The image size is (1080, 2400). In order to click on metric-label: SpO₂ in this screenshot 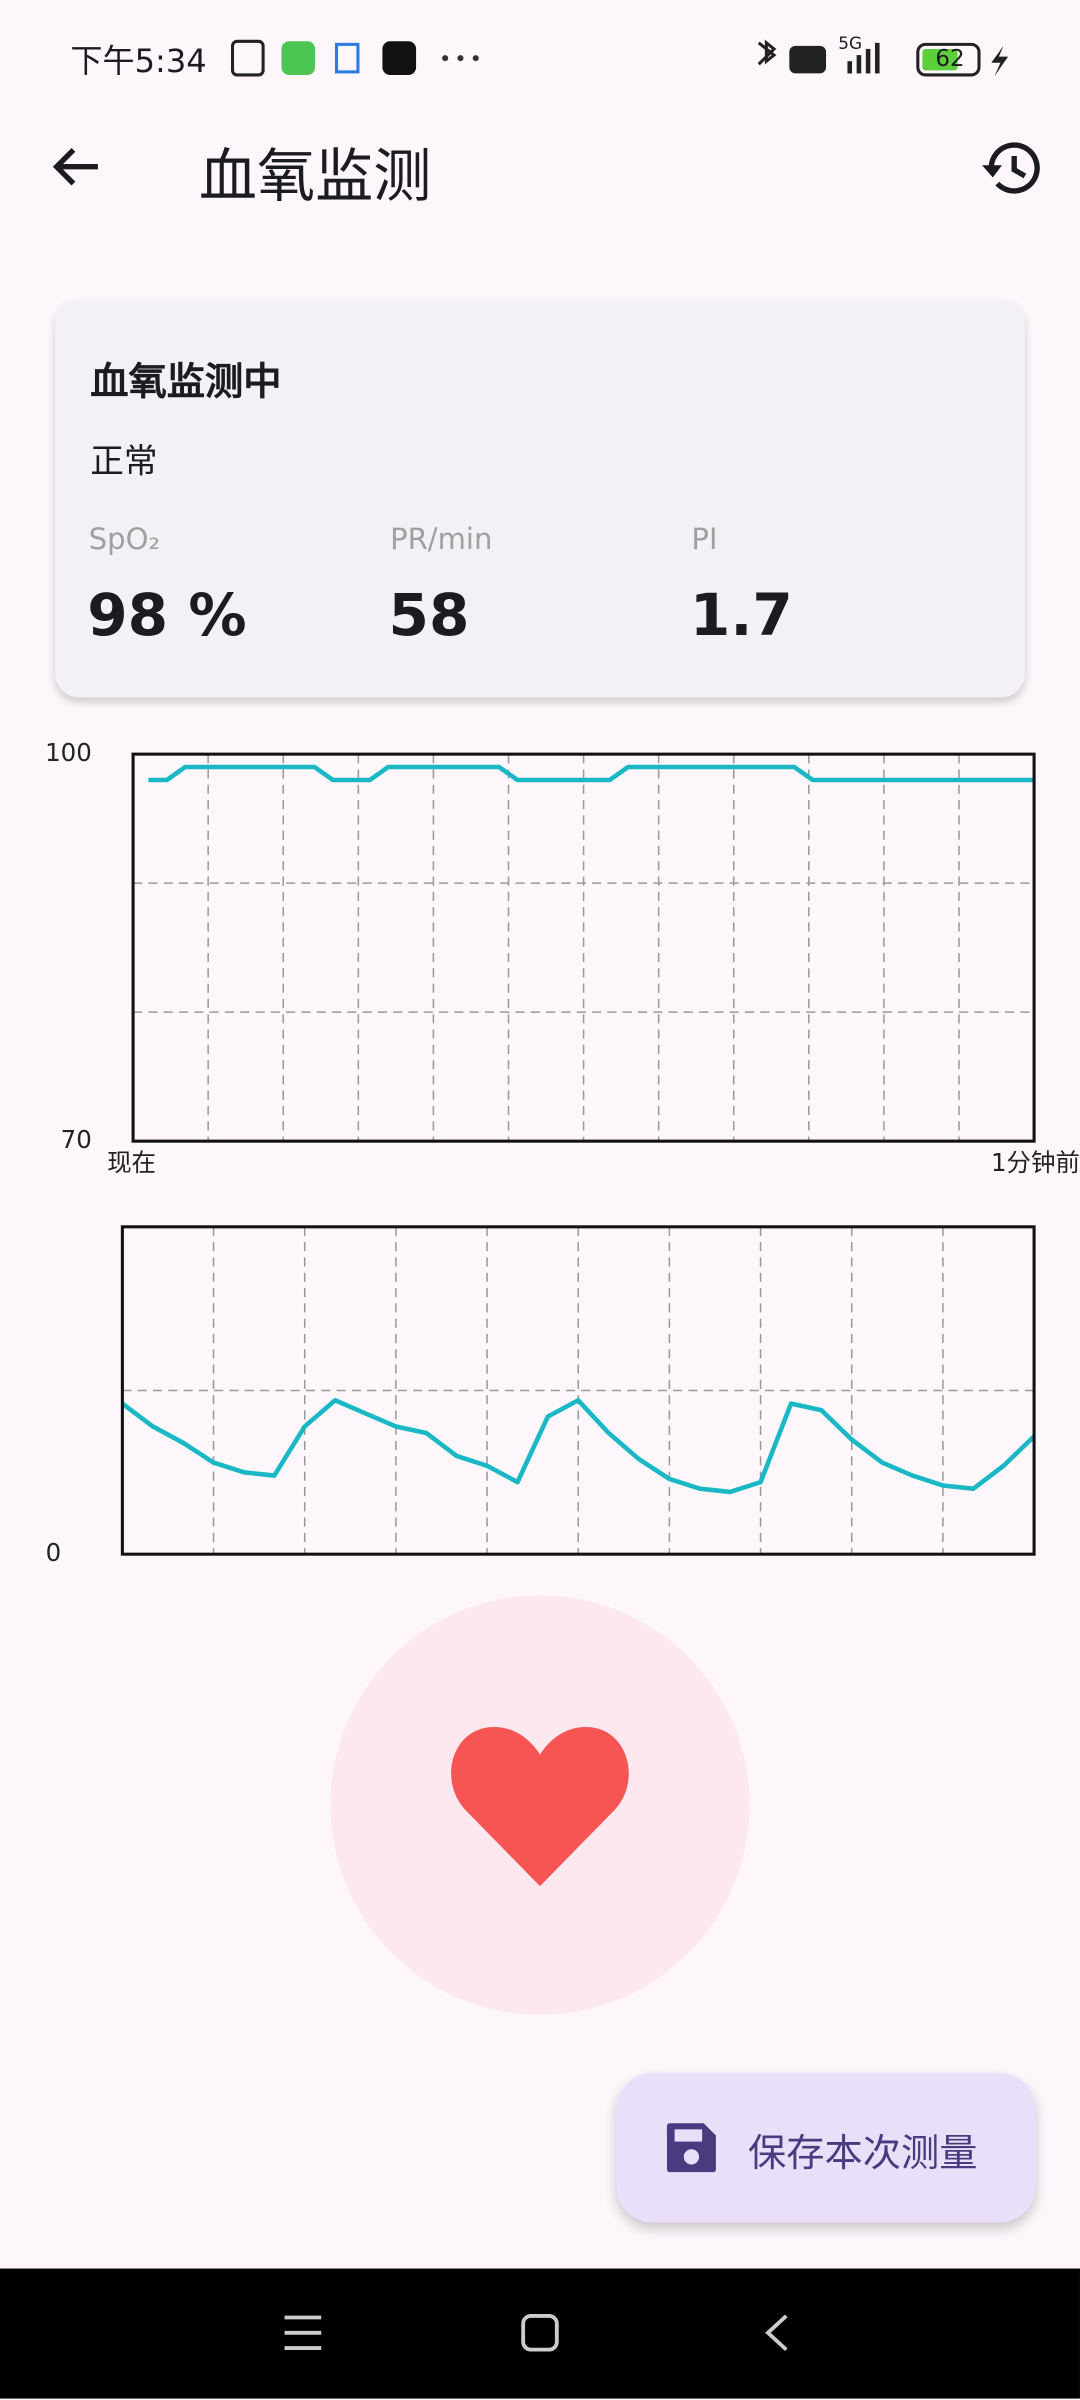, I will do `click(124, 540)`.